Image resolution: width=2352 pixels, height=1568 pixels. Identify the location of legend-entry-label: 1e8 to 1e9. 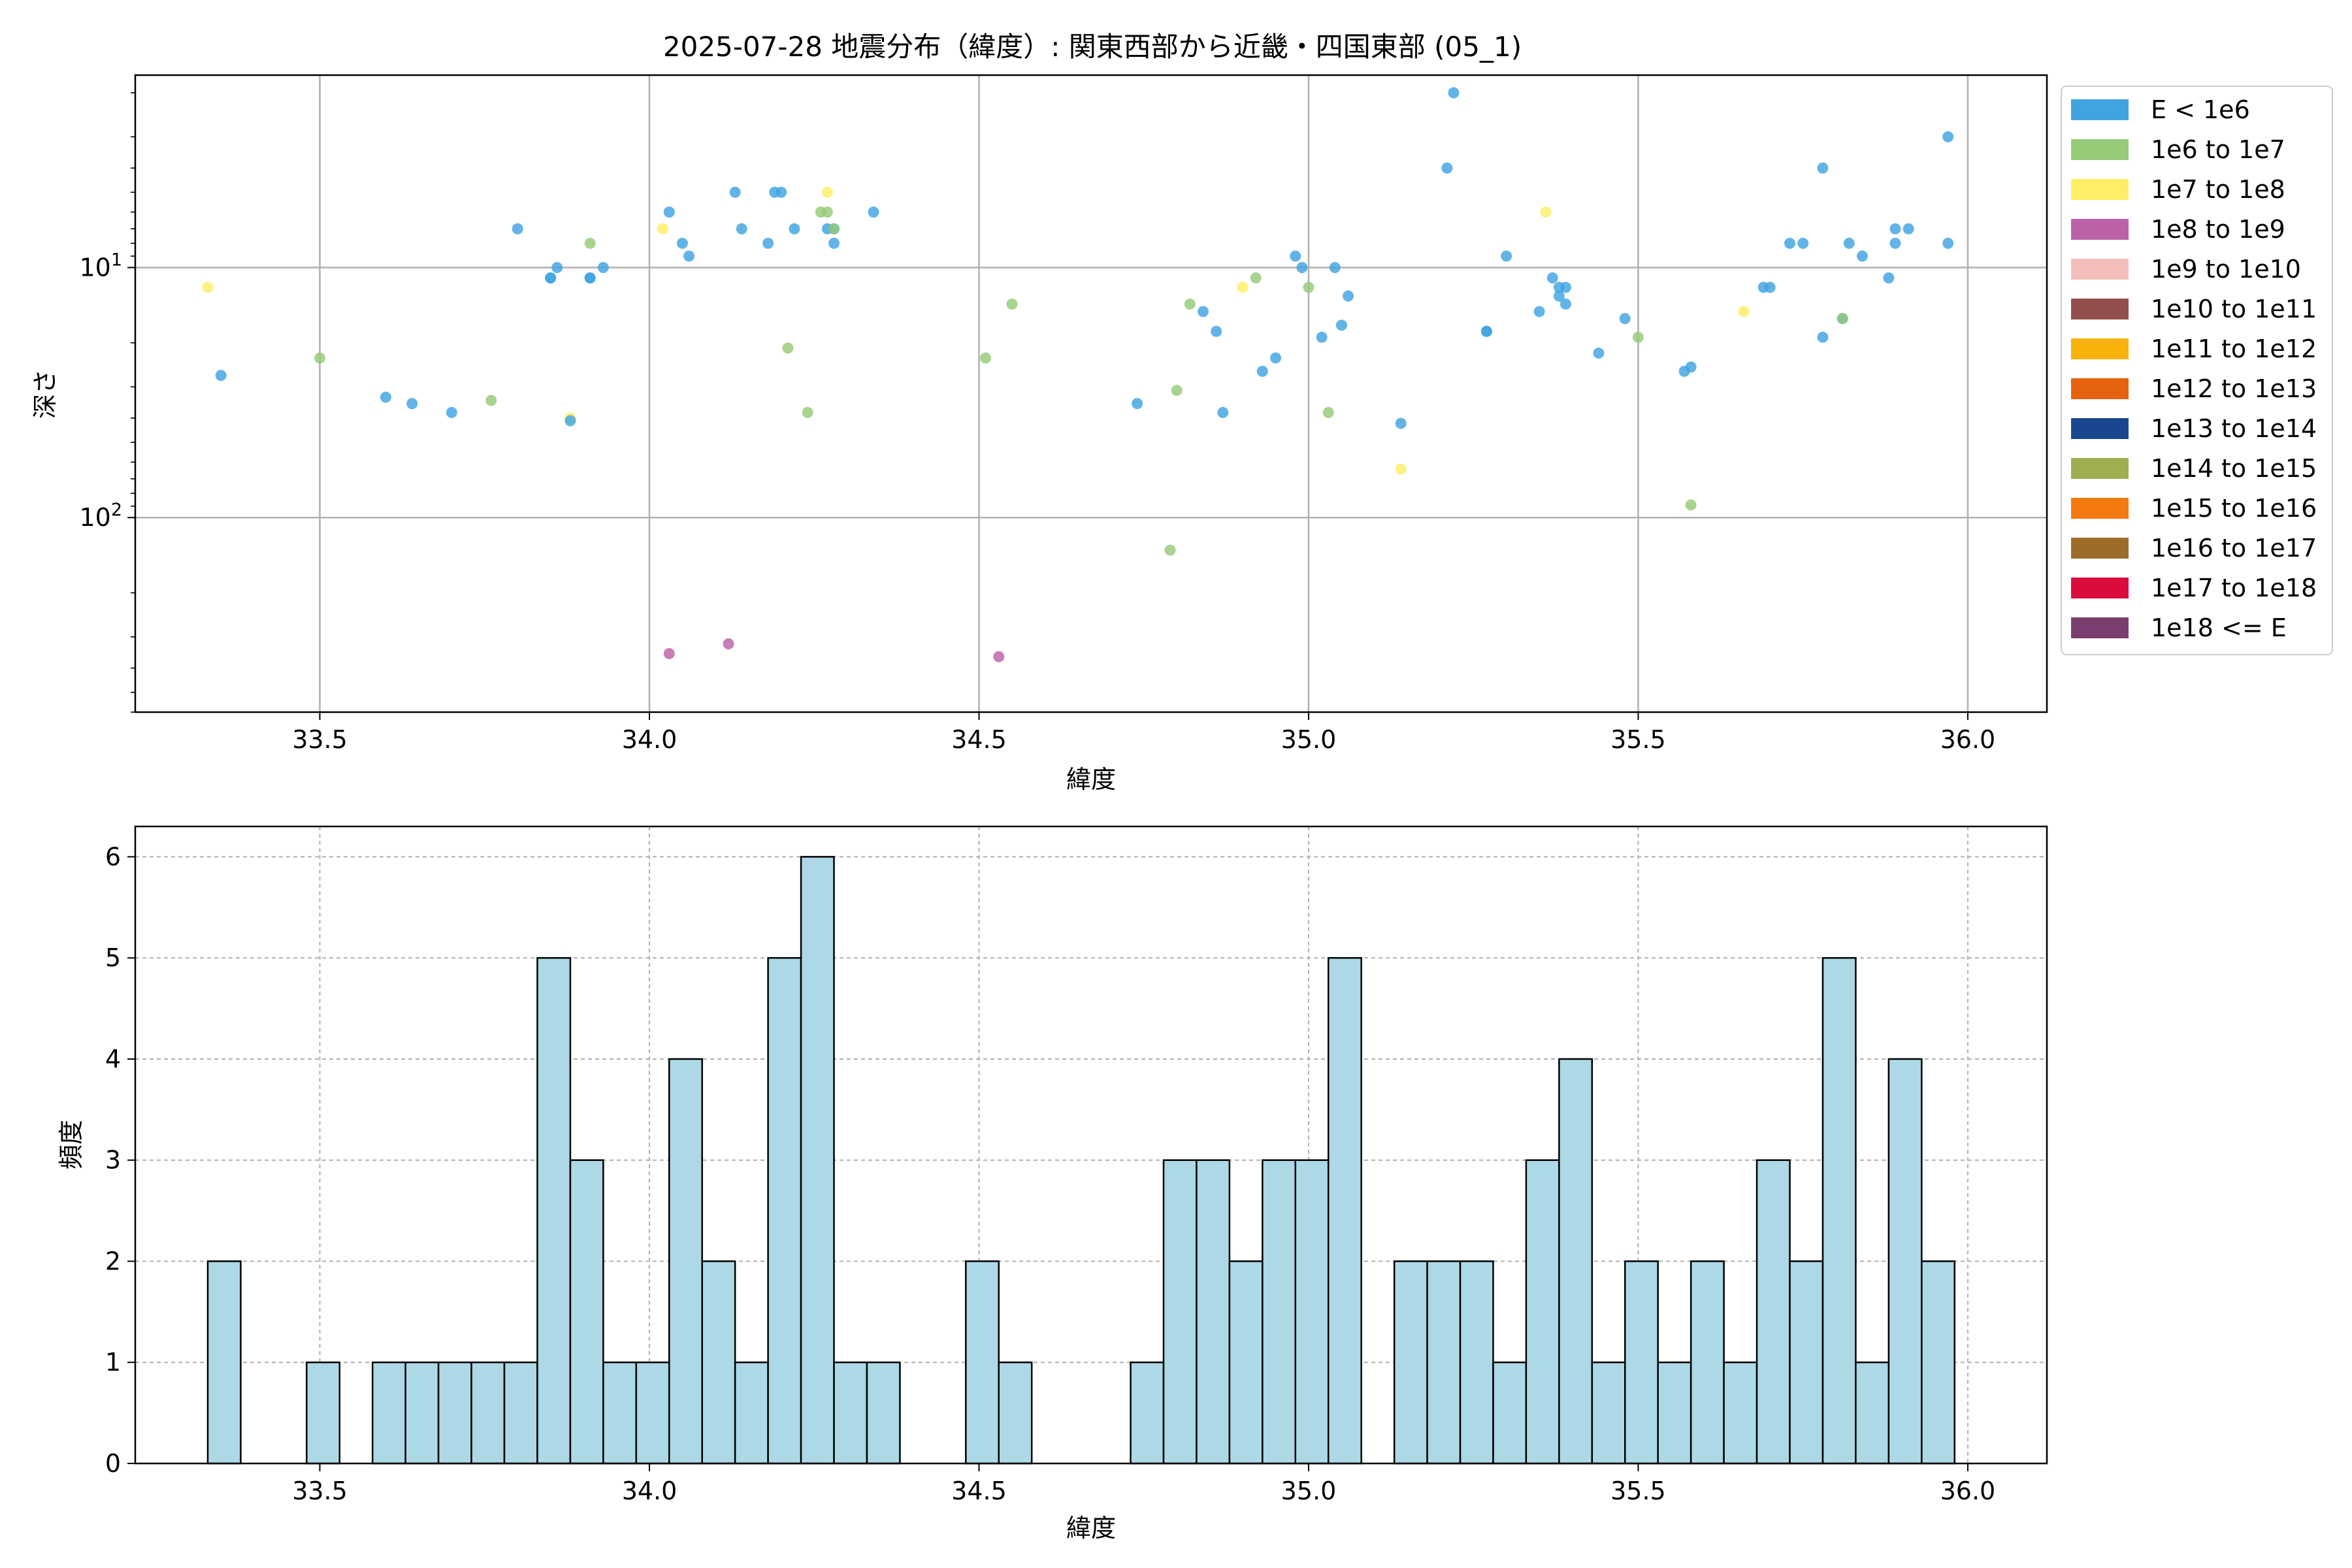
(2218, 229).